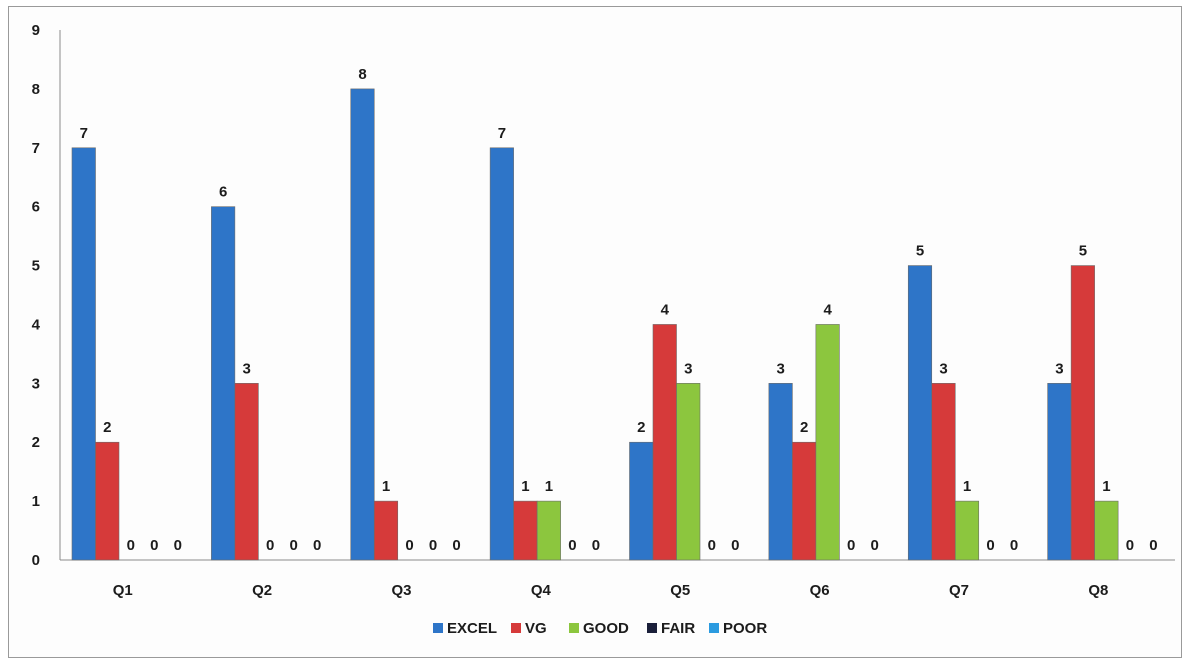  What do you see at coordinates (36, 324) in the screenshot?
I see `y-tick-label: 4` at bounding box center [36, 324].